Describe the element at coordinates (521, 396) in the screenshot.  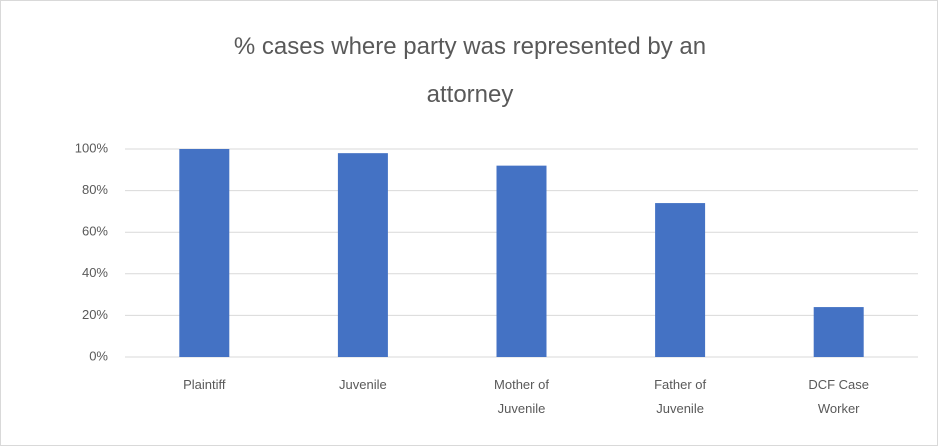
I see `x-tick-label: Mother of Juvenile` at that location.